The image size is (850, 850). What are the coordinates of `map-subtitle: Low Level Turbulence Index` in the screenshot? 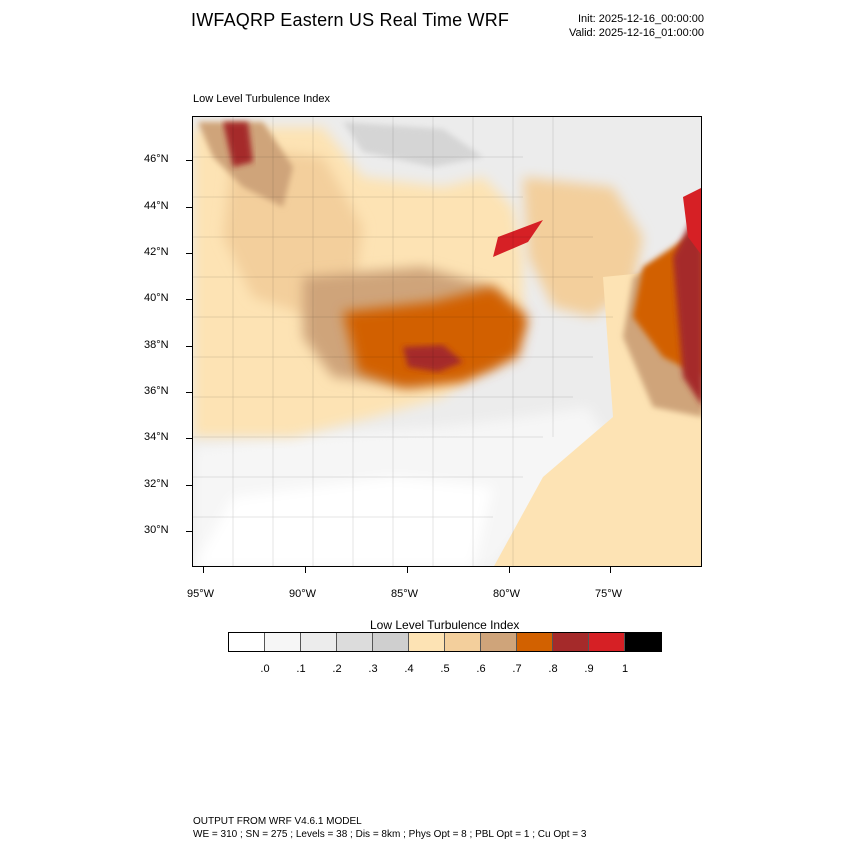 It's located at (261, 99).